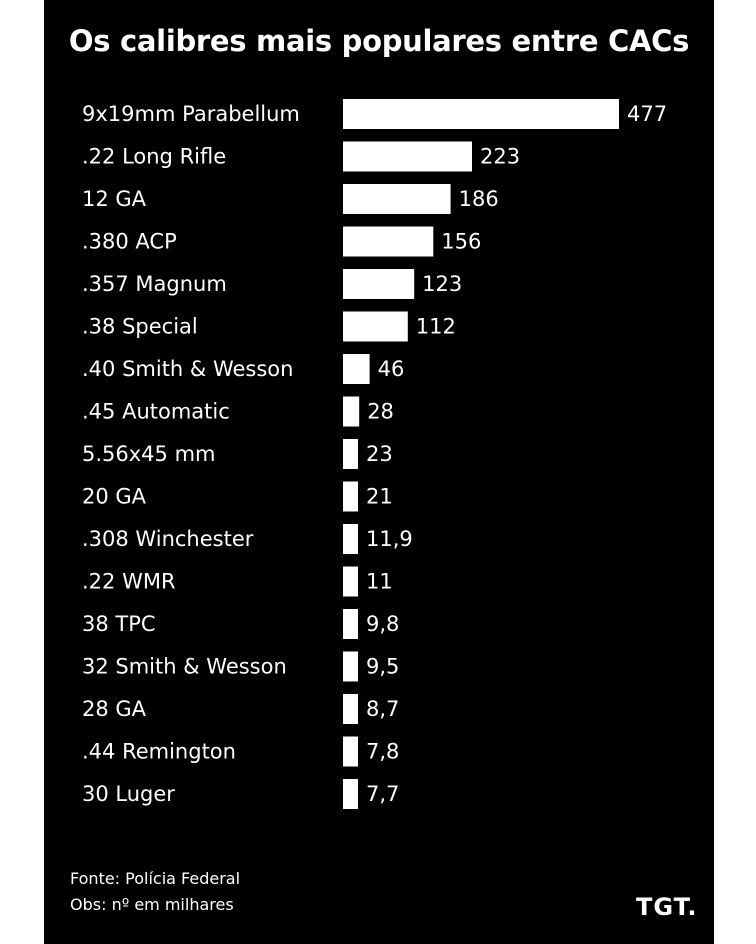  What do you see at coordinates (140, 327) in the screenshot?
I see `category-label: .38 Special` at bounding box center [140, 327].